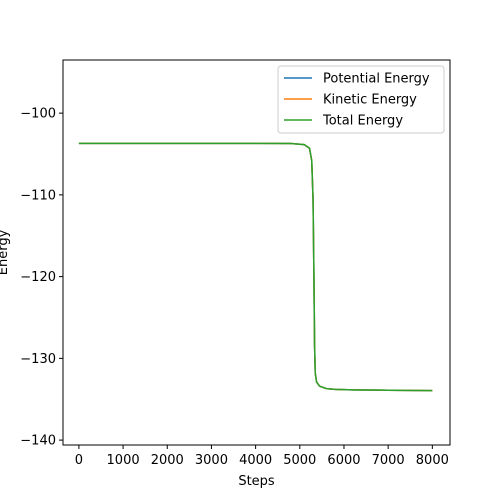 The width and height of the screenshot is (500, 500). Describe the element at coordinates (167, 460) in the screenshot. I see `x-tick-label: 2000` at that location.